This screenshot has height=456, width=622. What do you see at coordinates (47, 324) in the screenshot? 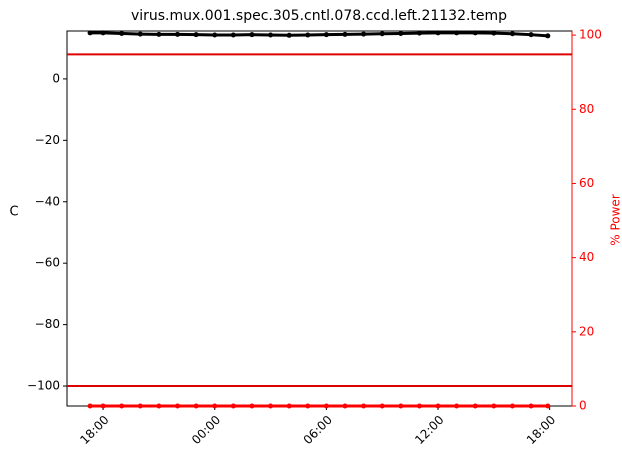
I see `y-tick-label: −80` at bounding box center [47, 324].